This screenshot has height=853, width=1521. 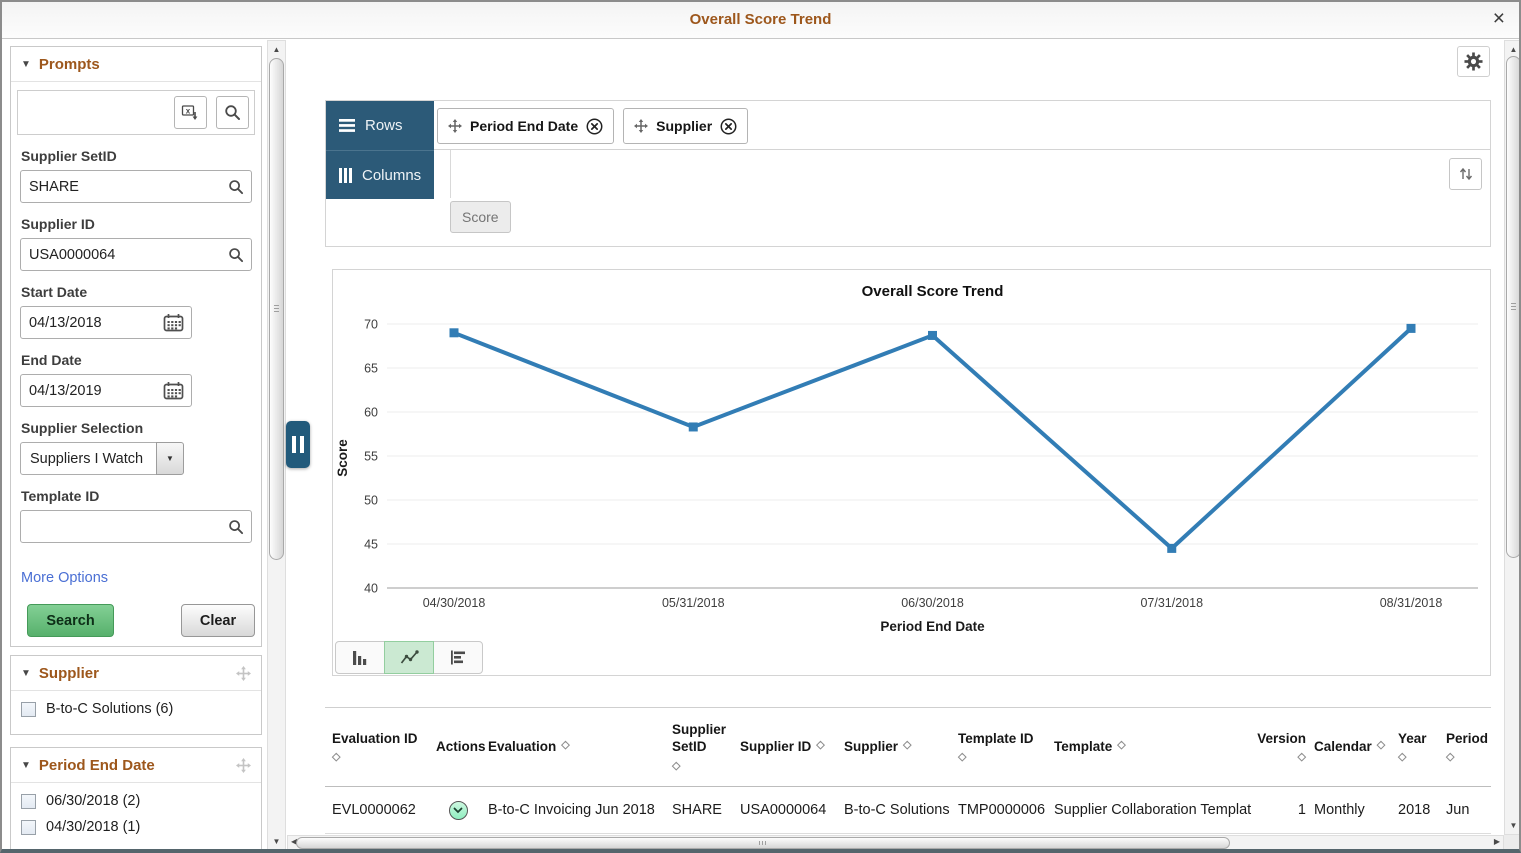 I want to click on column-header-year: Year ◇, so click(x=1422, y=747).